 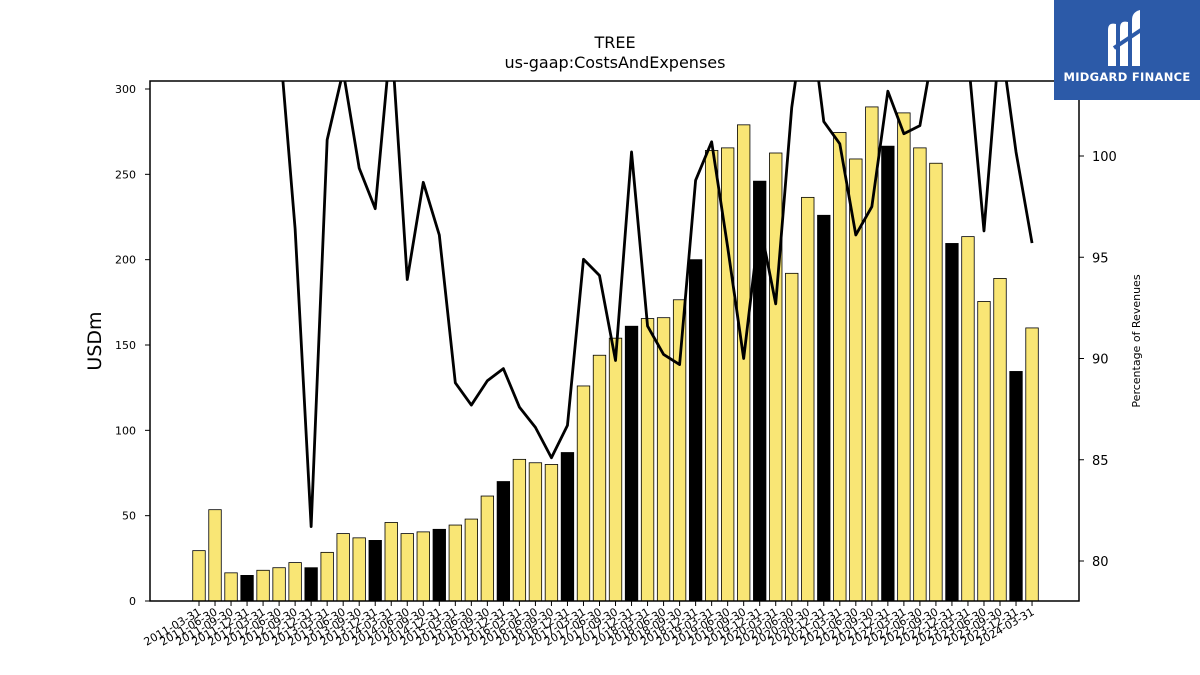 I want to click on y-tick-label: 0, so click(x=132, y=601).